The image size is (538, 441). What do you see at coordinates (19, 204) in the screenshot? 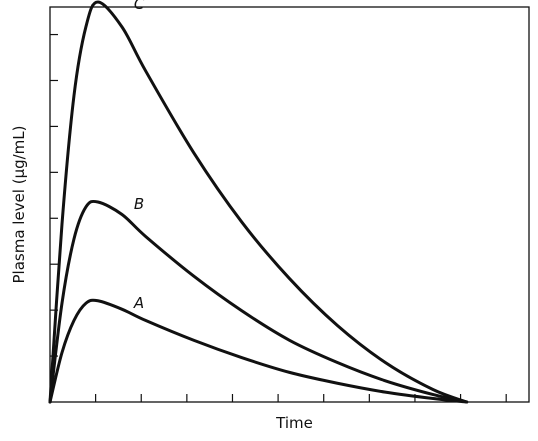
I see `y-axis-label: Plasma level (µg/mL)` at bounding box center [19, 204].